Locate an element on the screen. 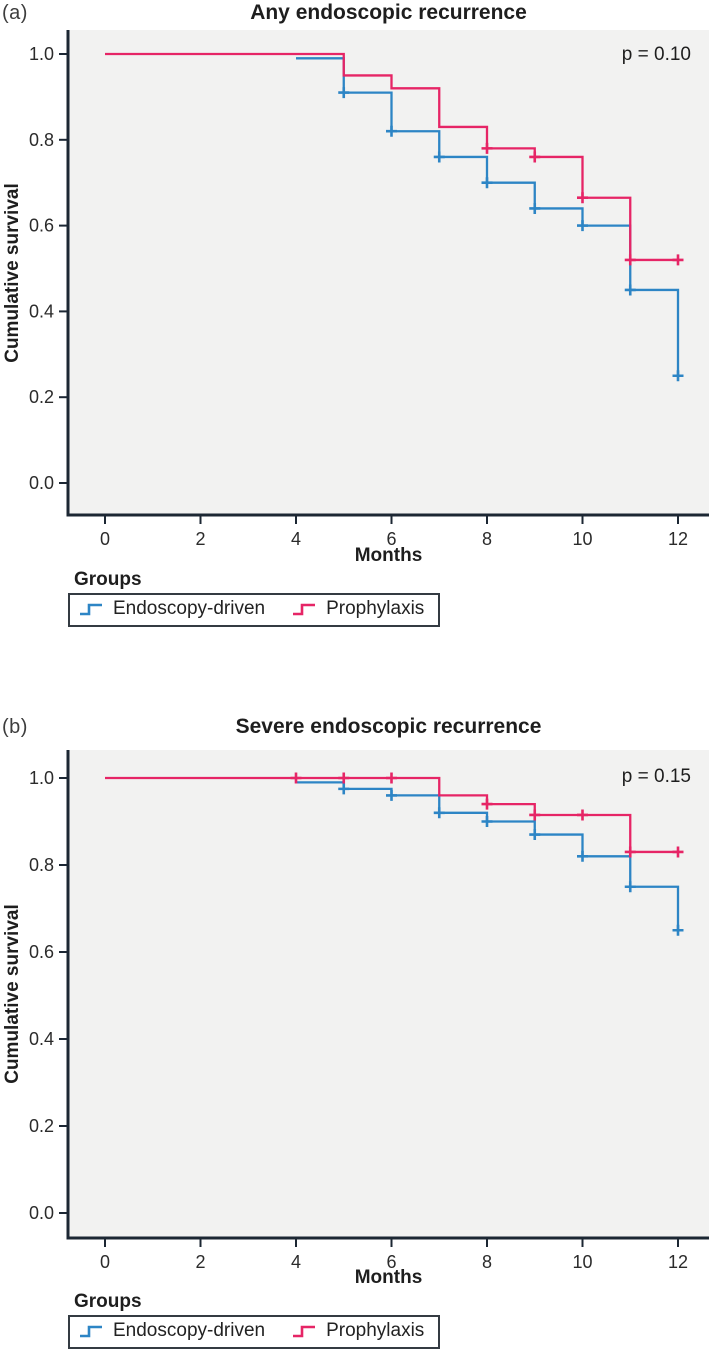  chart-title-a: Any endoscopic recurrence is located at coordinates (388, 12).